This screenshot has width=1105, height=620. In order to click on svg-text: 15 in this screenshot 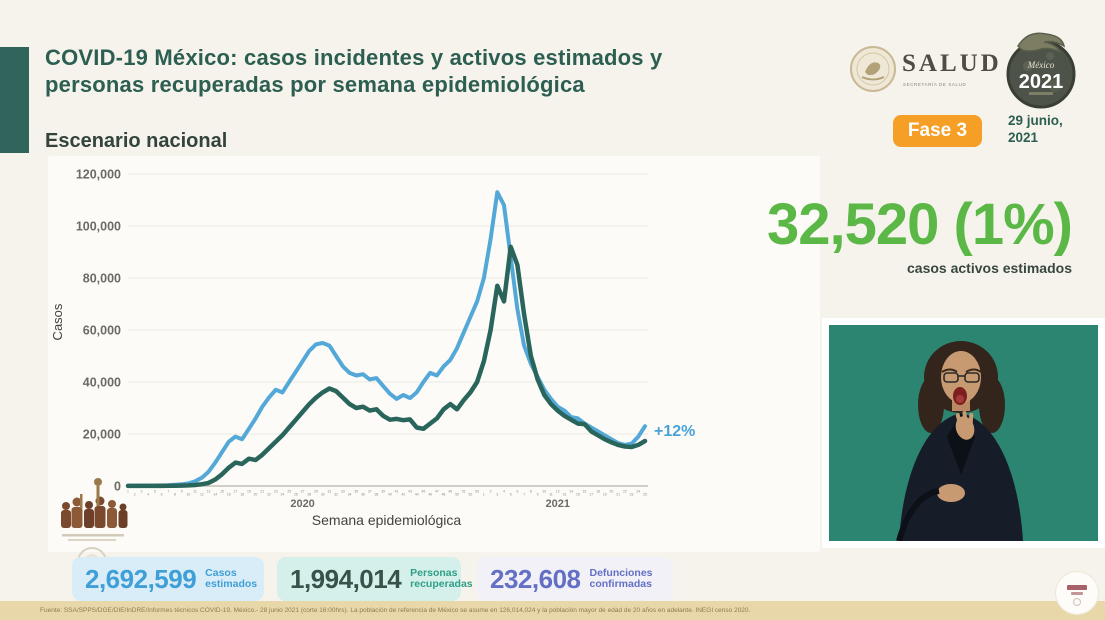, I will do `click(578, 495)`.